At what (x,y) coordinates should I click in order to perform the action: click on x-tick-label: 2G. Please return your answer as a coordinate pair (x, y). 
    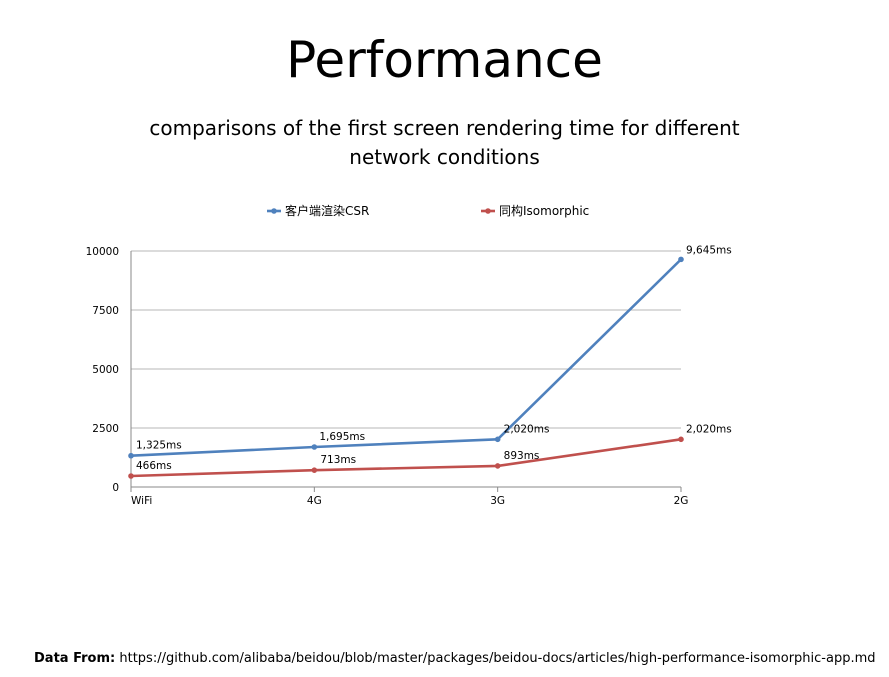
    Looking at the image, I should click on (681, 501).